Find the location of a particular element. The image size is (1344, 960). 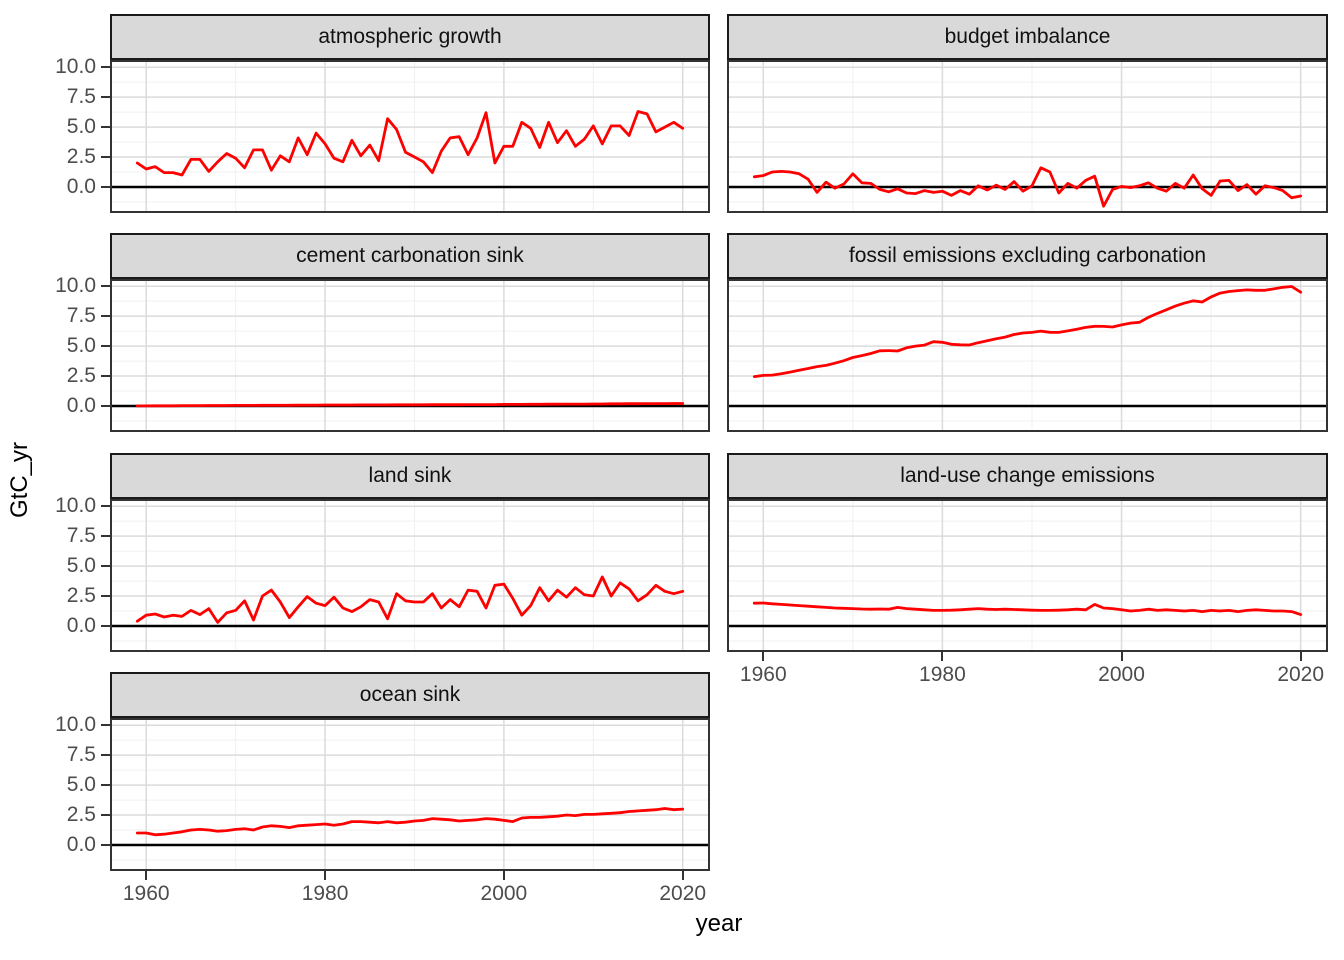

facet-panel-land-sink is located at coordinates (410, 575).